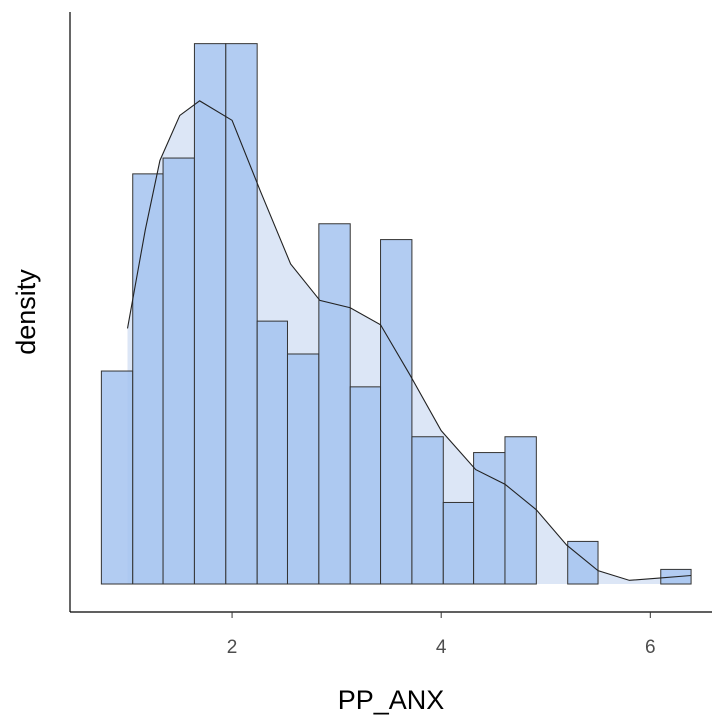 The height and width of the screenshot is (726, 716). What do you see at coordinates (26, 312) in the screenshot?
I see `y-axis-label: density` at bounding box center [26, 312].